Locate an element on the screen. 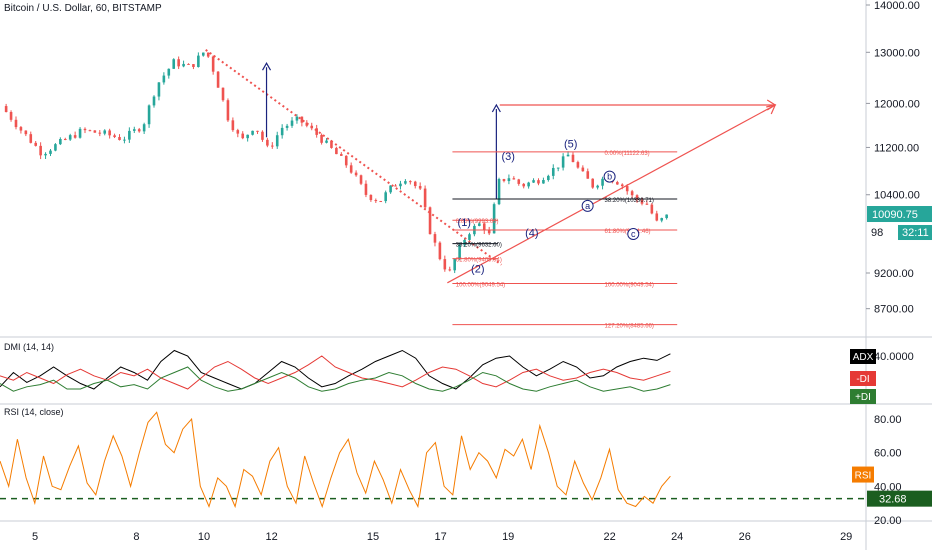  rsi-tick-label: 40.00 is located at coordinates (888, 487).